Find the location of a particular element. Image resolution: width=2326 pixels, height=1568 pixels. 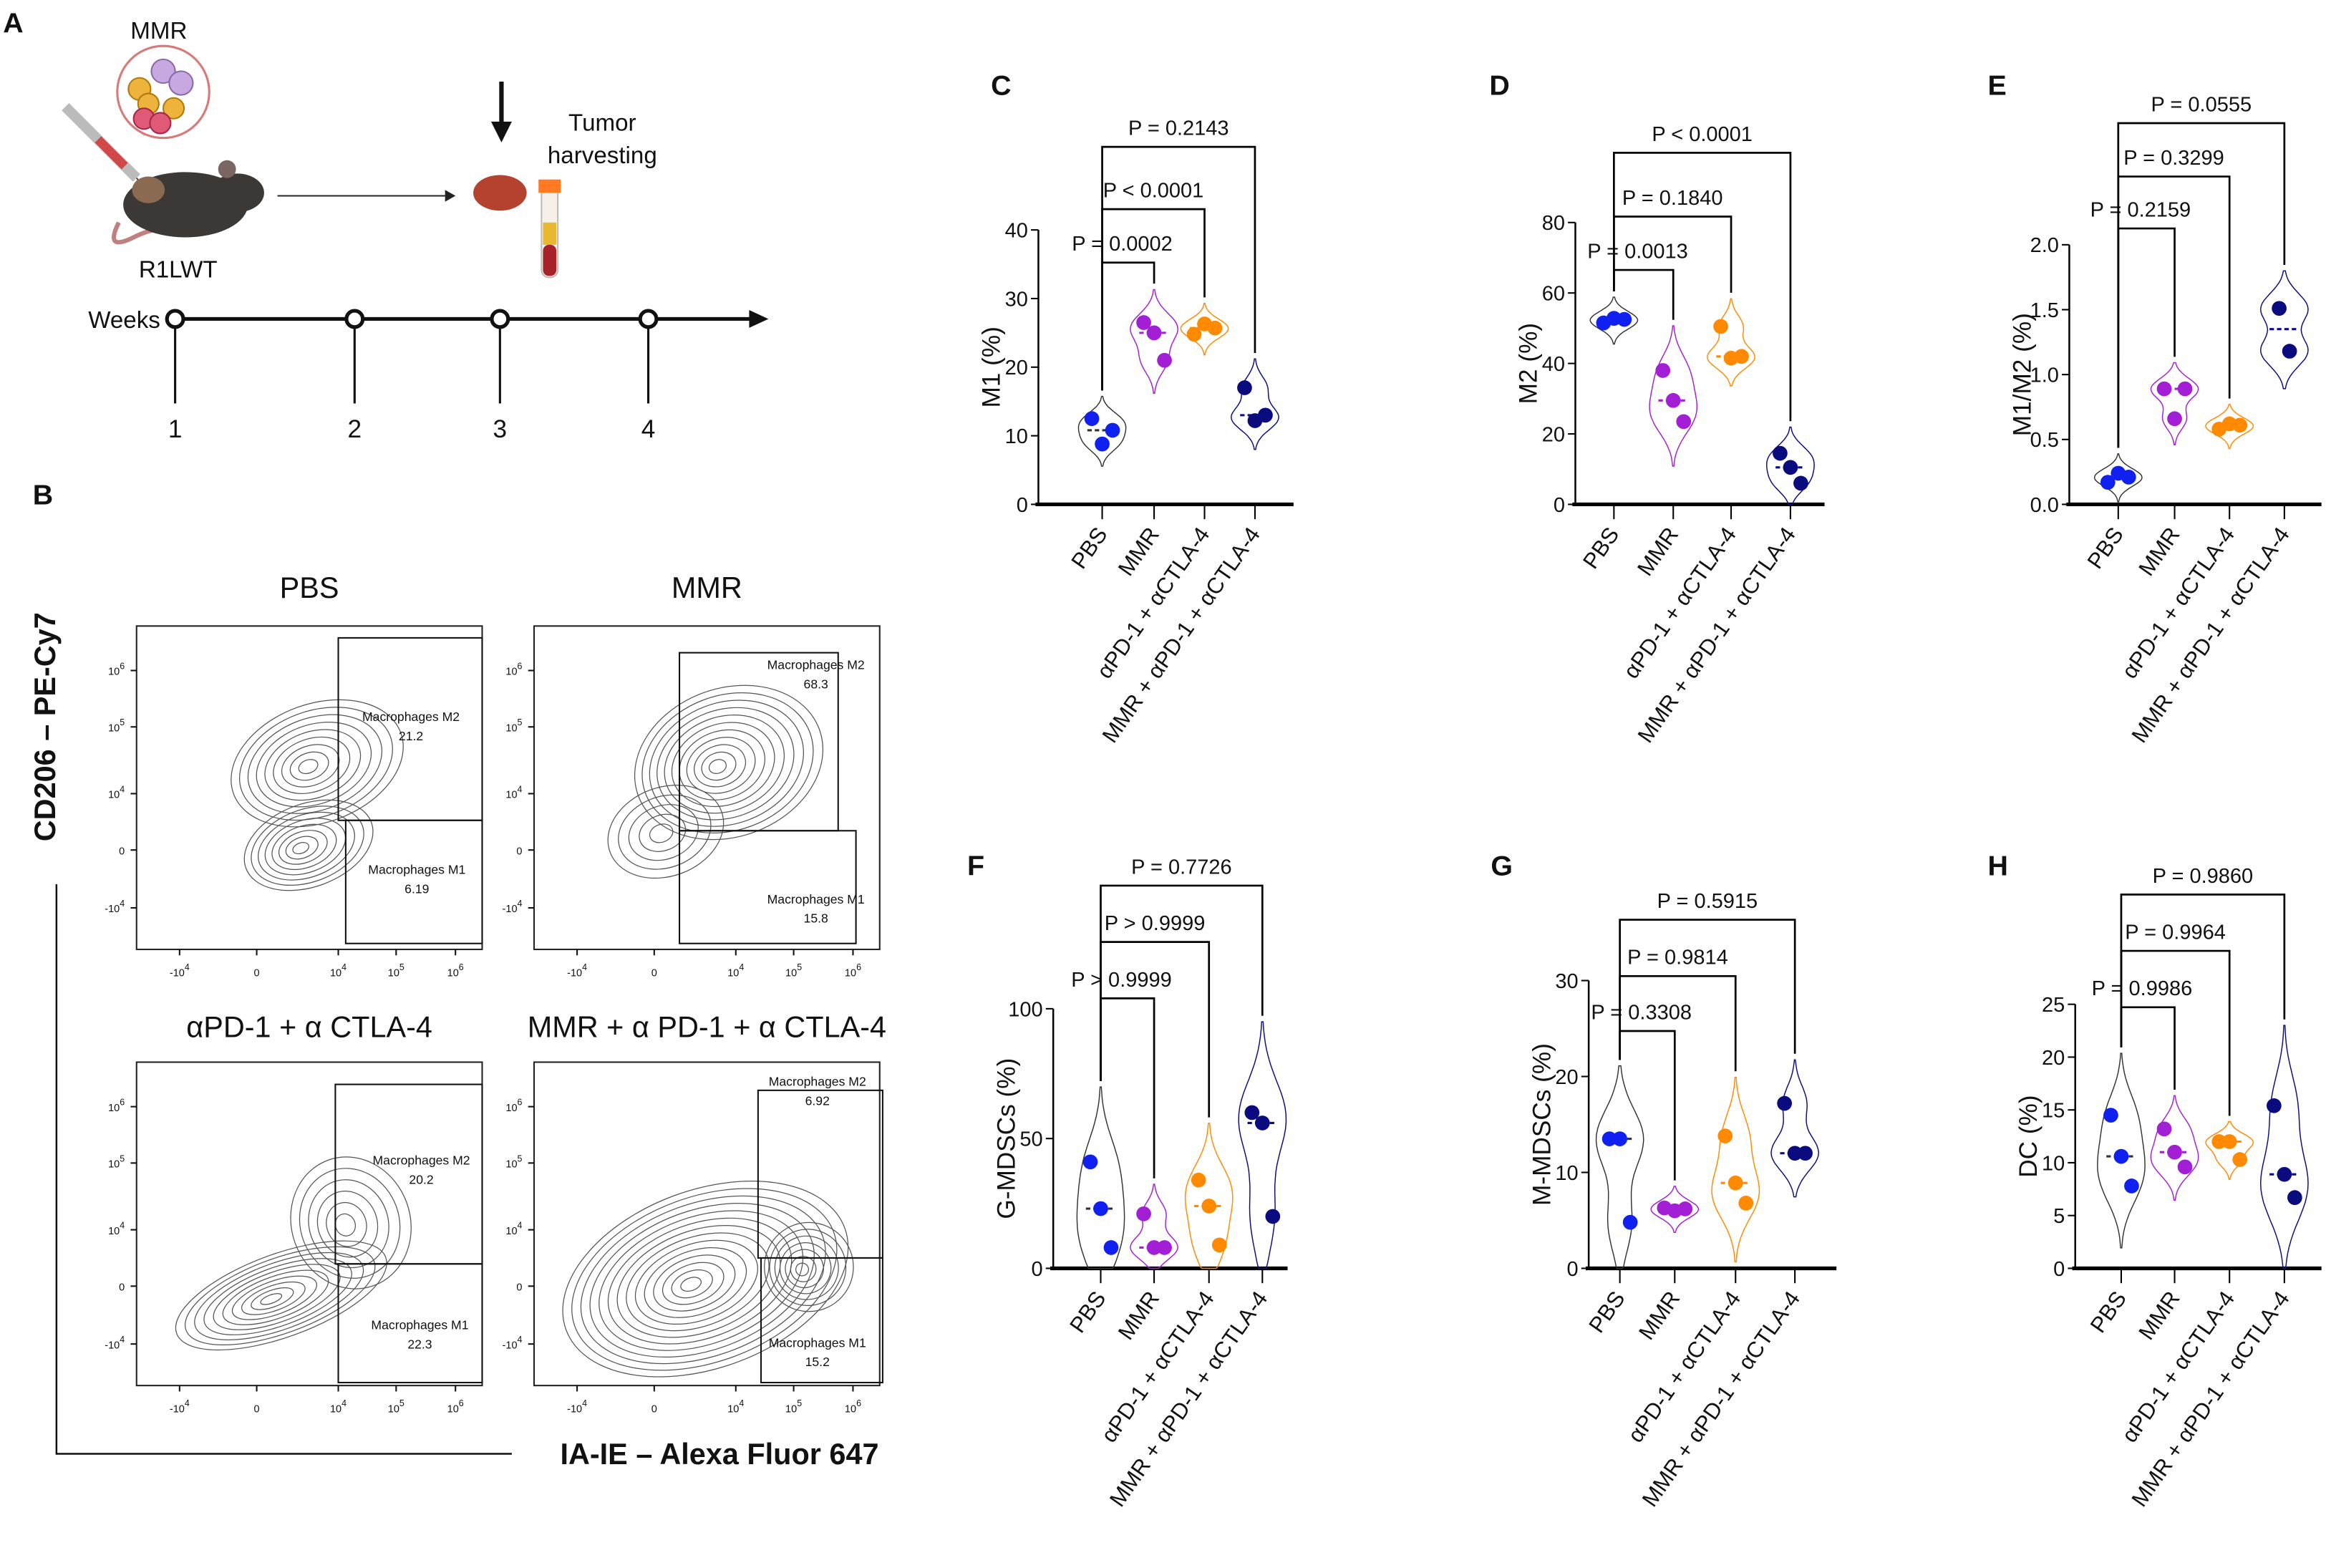

harvest-arrow-icon is located at coordinates (501, 111).